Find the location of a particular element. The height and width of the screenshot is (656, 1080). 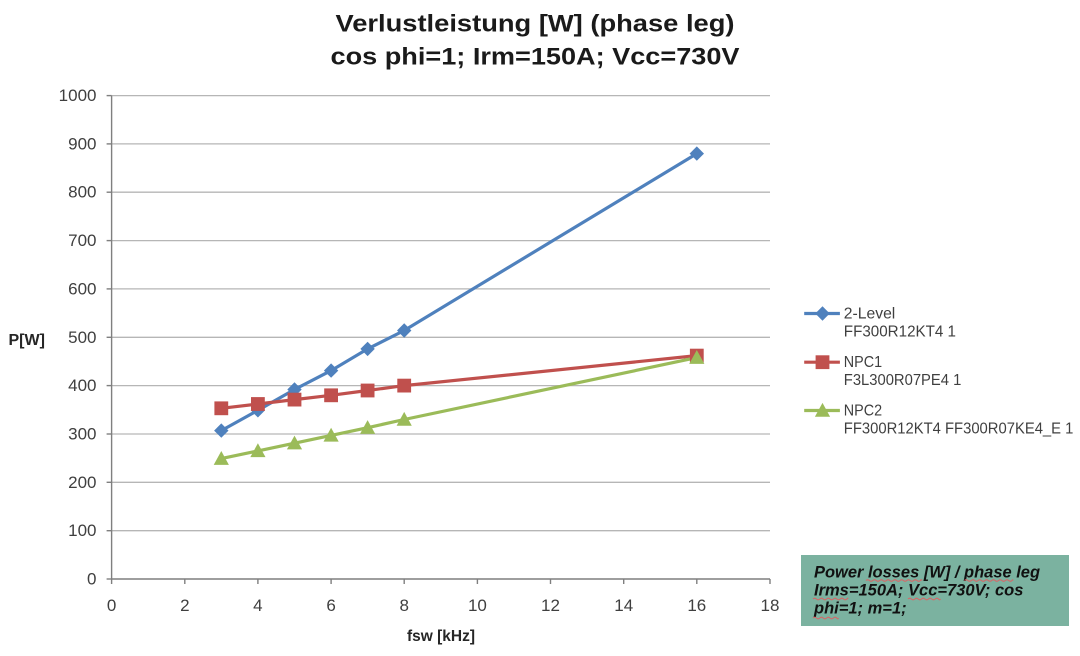

svg-text: 800 is located at coordinates (82, 192).